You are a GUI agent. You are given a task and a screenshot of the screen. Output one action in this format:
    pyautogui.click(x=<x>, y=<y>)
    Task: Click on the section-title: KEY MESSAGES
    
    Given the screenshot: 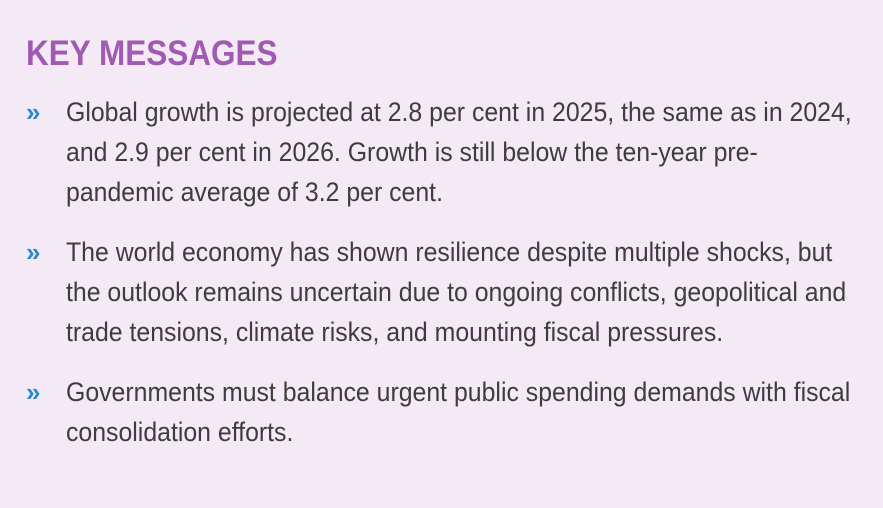 What is the action you would take?
    pyautogui.click(x=152, y=53)
    